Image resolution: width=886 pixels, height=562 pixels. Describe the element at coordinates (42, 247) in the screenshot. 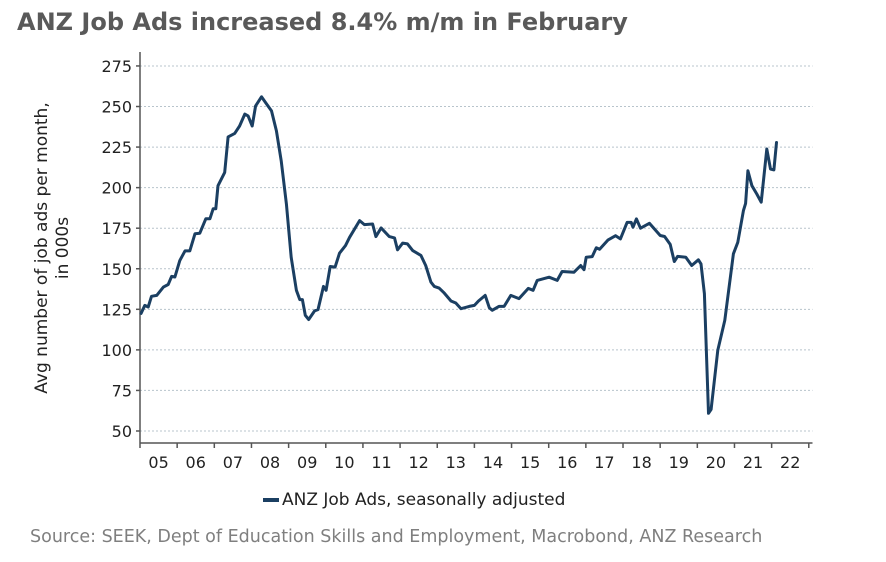

I see `y-axis-label-line-1: Avg number of job ads per month,` at that location.